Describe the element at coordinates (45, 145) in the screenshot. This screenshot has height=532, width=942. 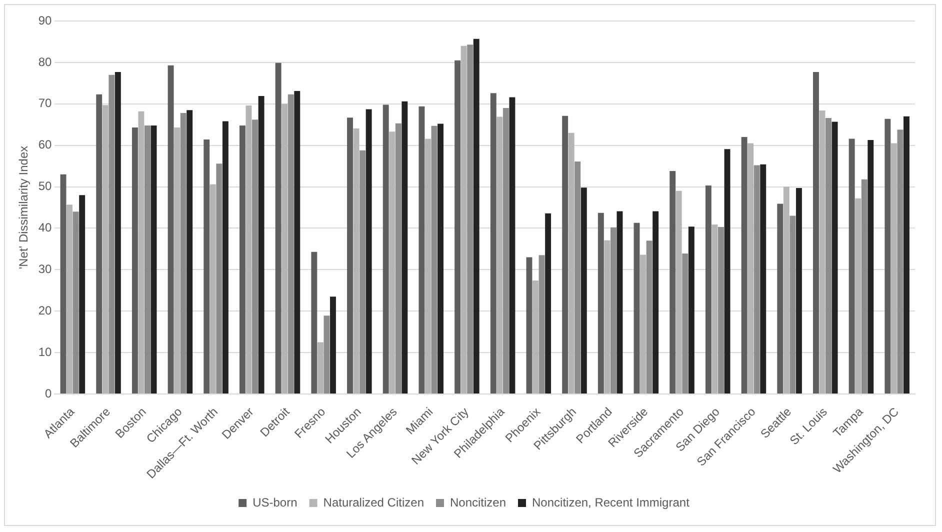
I see `y-tick-label: 60` at that location.